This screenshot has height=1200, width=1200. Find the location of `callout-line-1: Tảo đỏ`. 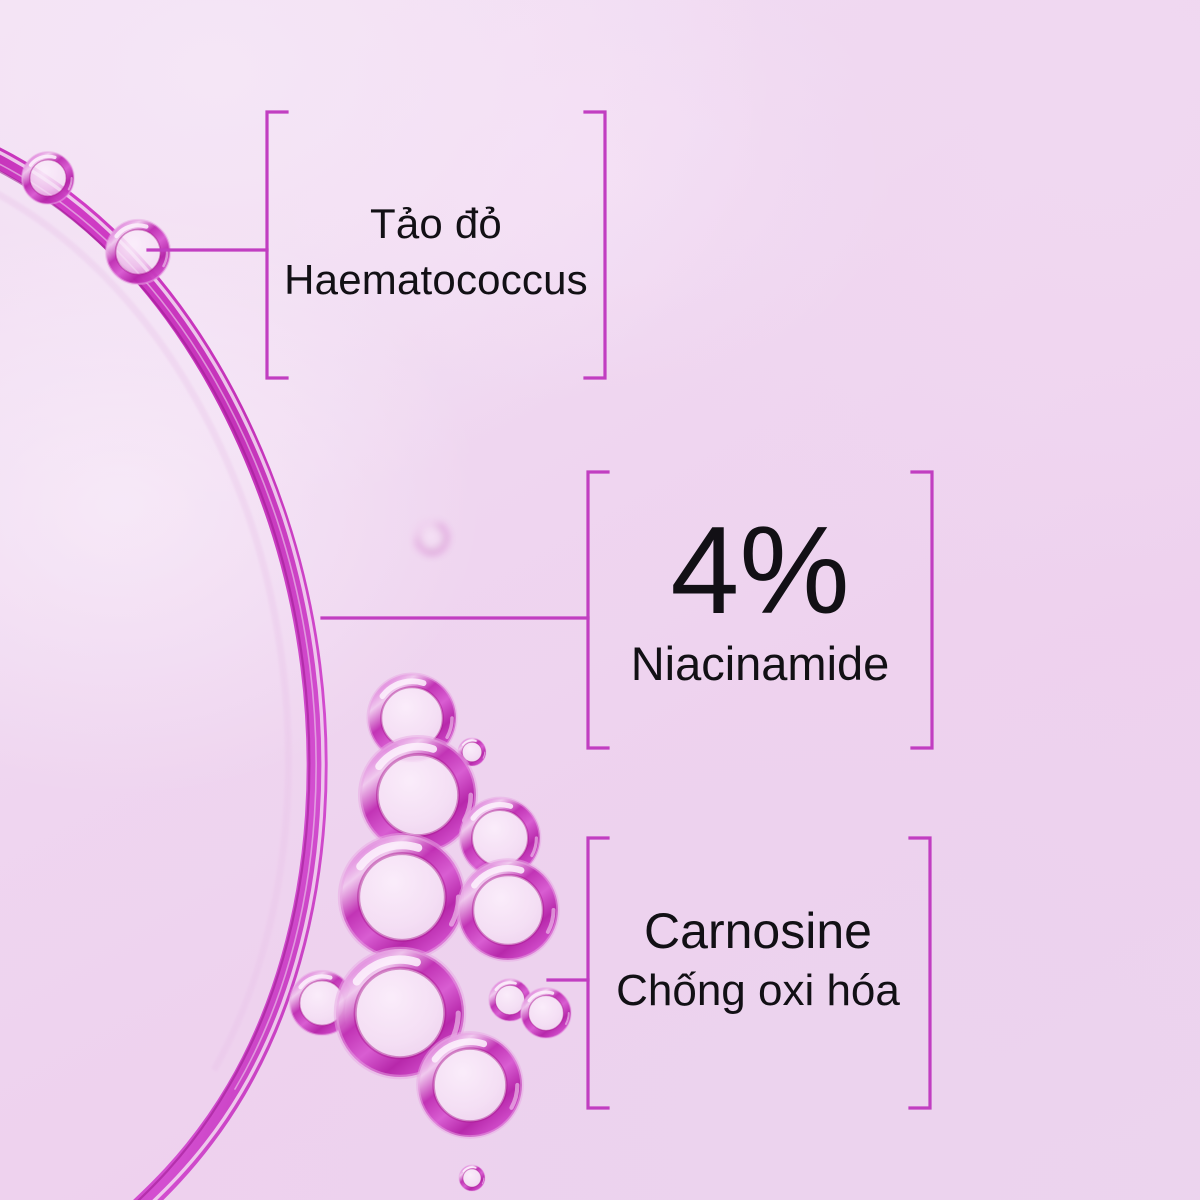

callout-line-1: Tảo đỏ is located at coordinates (436, 223).